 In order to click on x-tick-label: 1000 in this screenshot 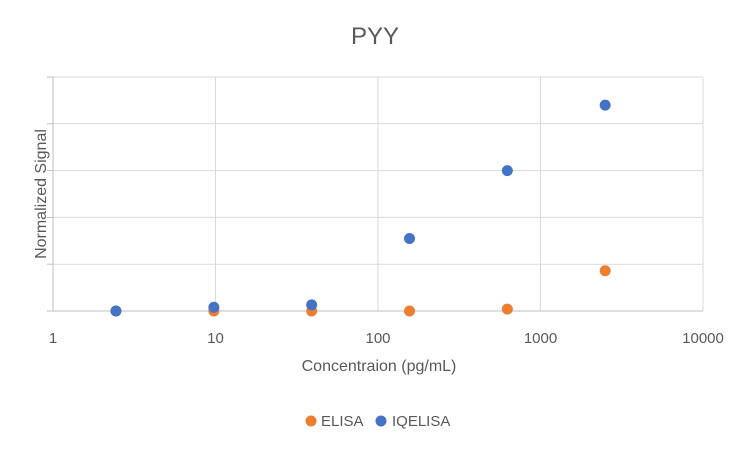, I will do `click(540, 338)`.